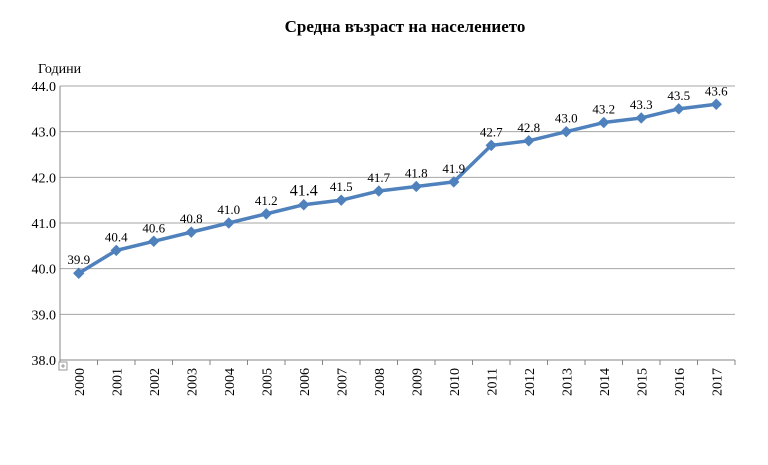 The width and height of the screenshot is (768, 465). I want to click on chart-title: Средна възраст на населението, so click(405, 26).